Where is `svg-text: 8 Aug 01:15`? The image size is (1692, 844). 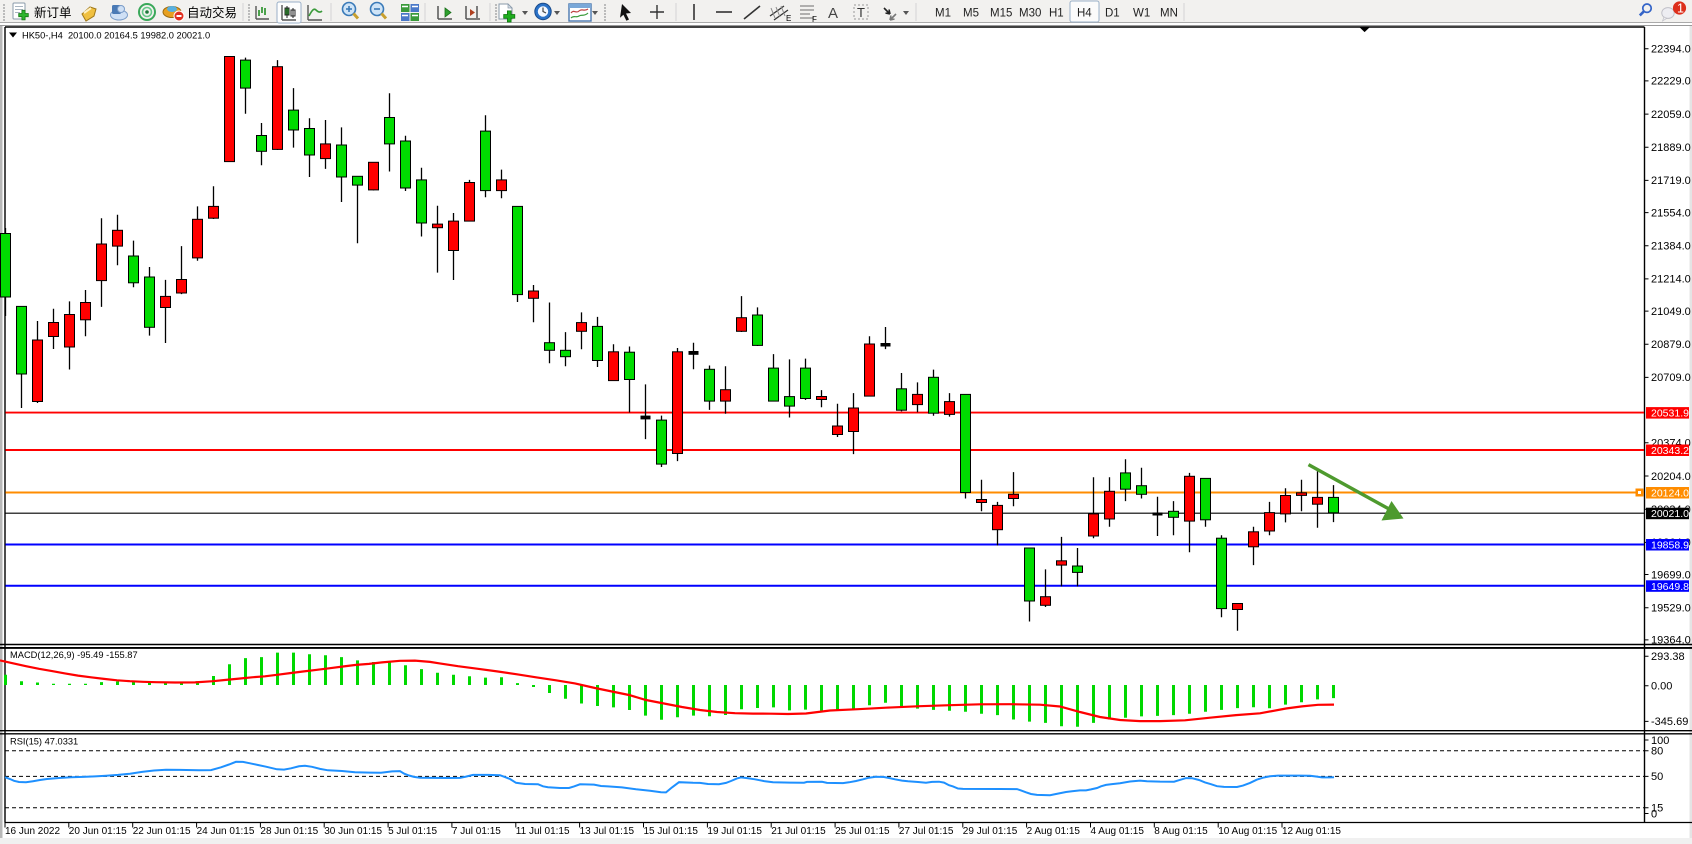
svg-text: 8 Aug 01:15 is located at coordinates (1181, 831).